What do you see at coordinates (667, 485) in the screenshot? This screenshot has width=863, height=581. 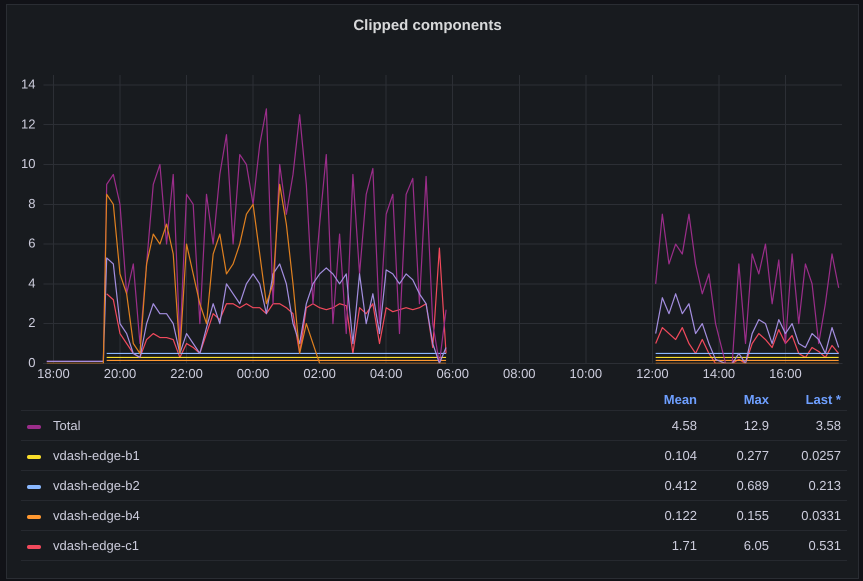 I see `text: 0.412` at bounding box center [667, 485].